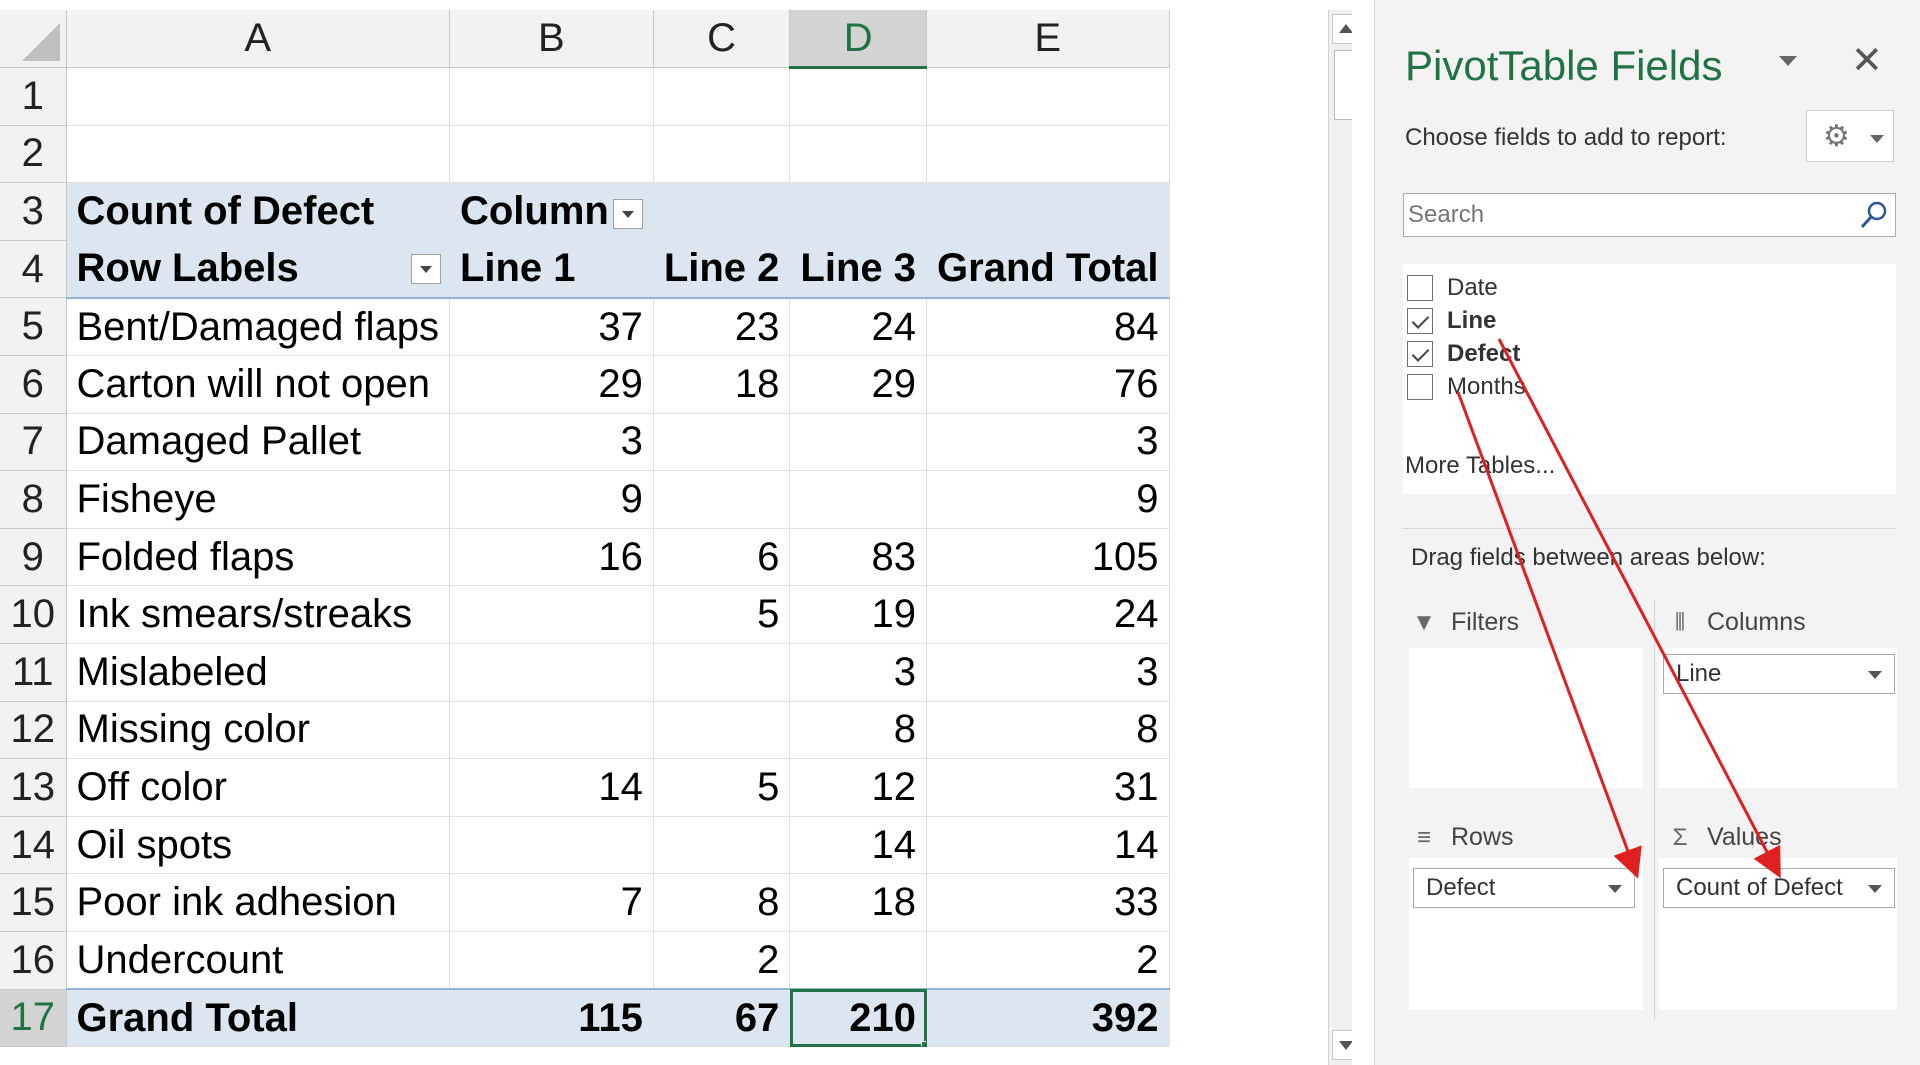 Image resolution: width=1920 pixels, height=1065 pixels. Describe the element at coordinates (1779, 888) in the screenshot. I see `values-field-pill: Count of Defect` at that location.